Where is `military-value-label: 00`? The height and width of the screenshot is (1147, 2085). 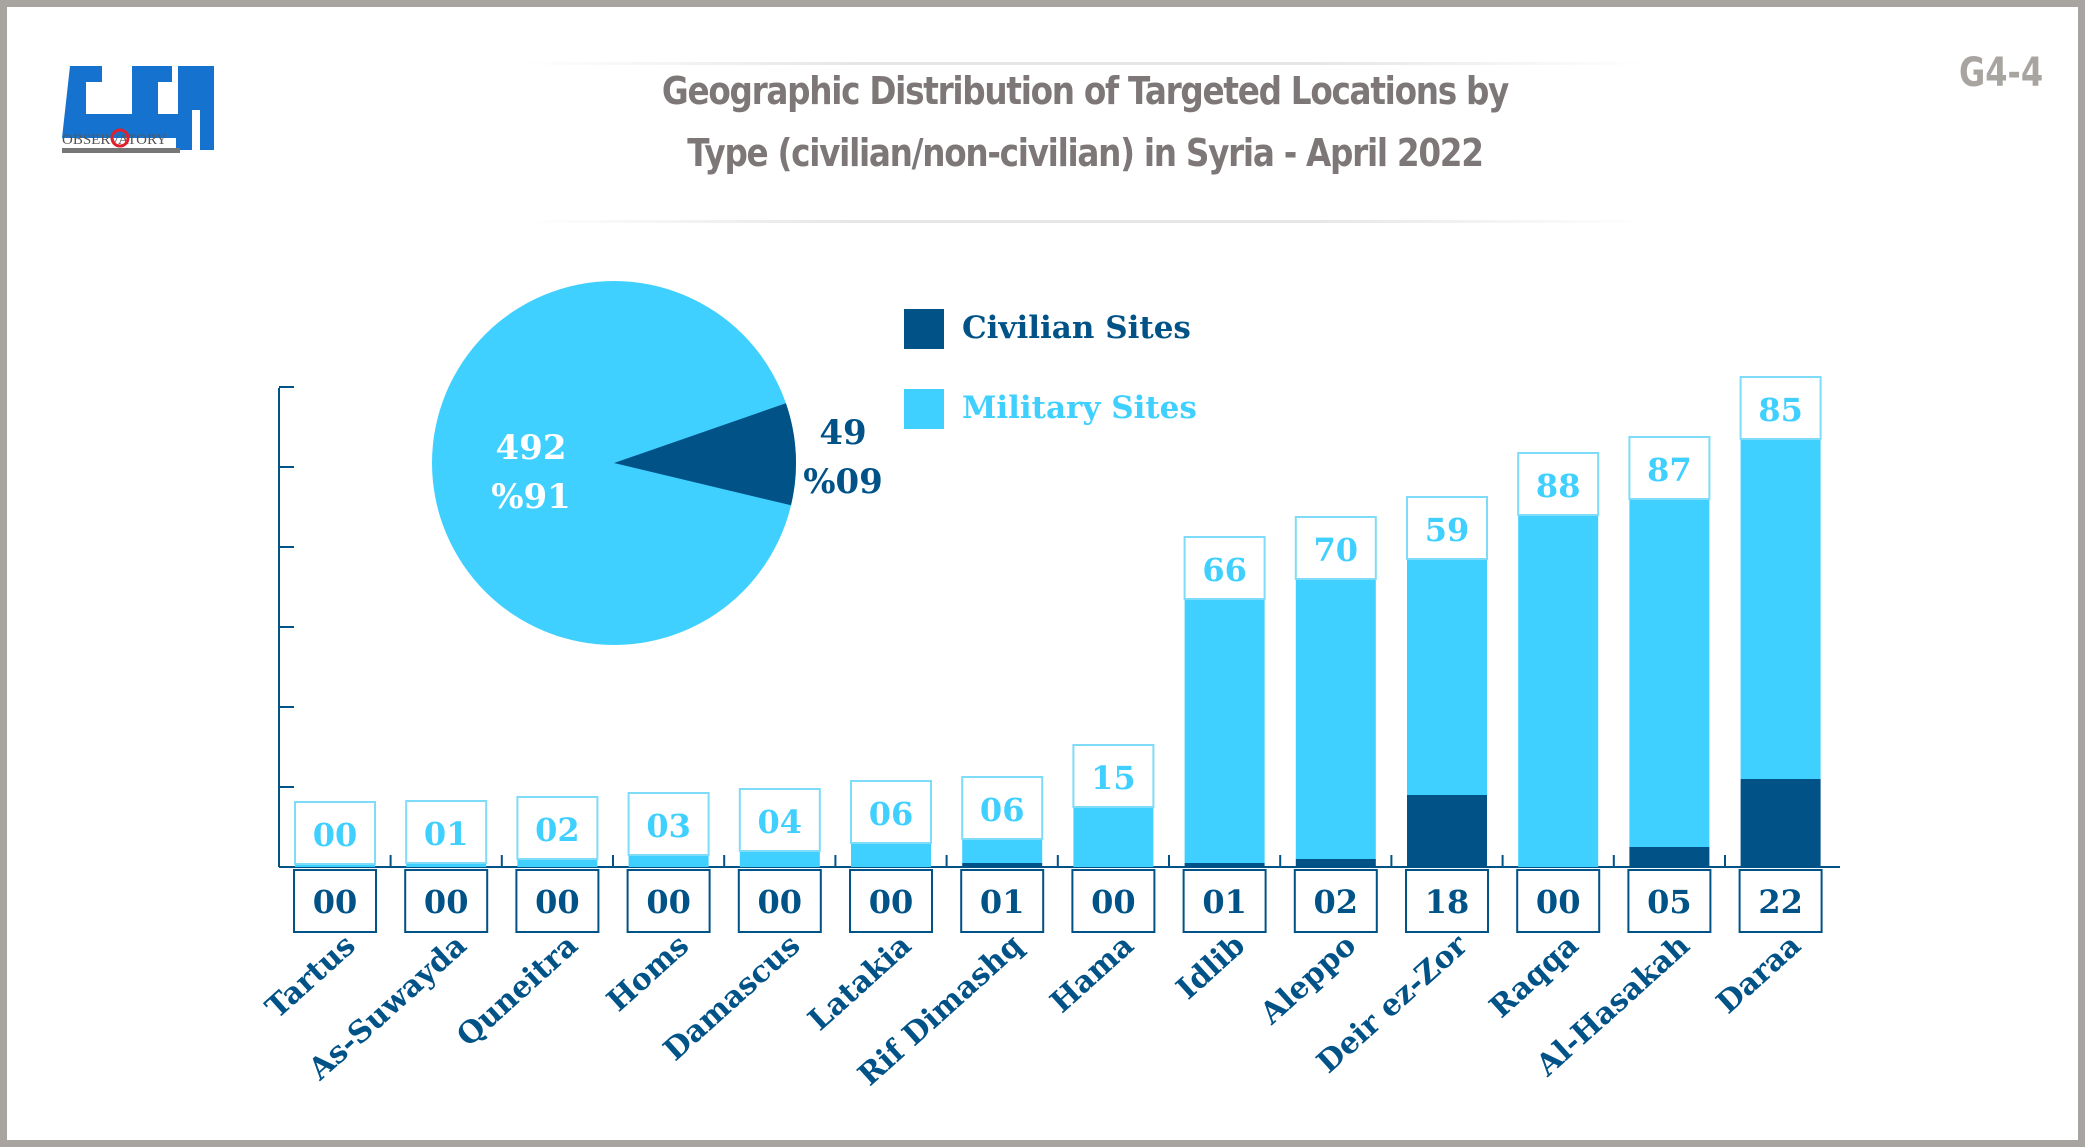 military-value-label: 00 is located at coordinates (335, 835).